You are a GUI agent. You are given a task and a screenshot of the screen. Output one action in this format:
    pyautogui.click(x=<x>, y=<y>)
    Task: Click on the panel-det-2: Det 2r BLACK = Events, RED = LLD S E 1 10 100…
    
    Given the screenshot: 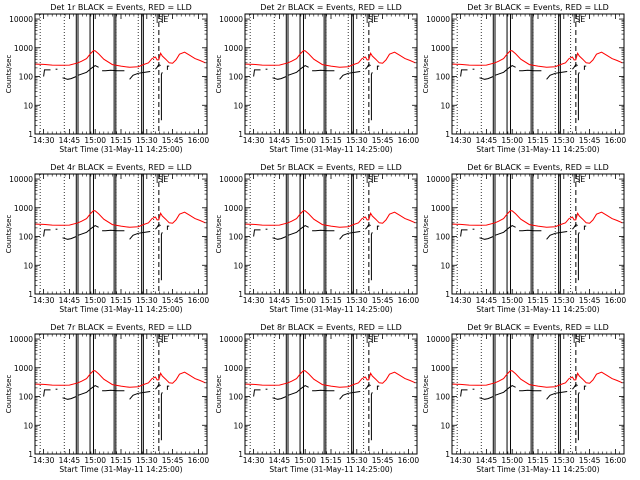 What is the action you would take?
    pyautogui.click(x=317, y=78)
    